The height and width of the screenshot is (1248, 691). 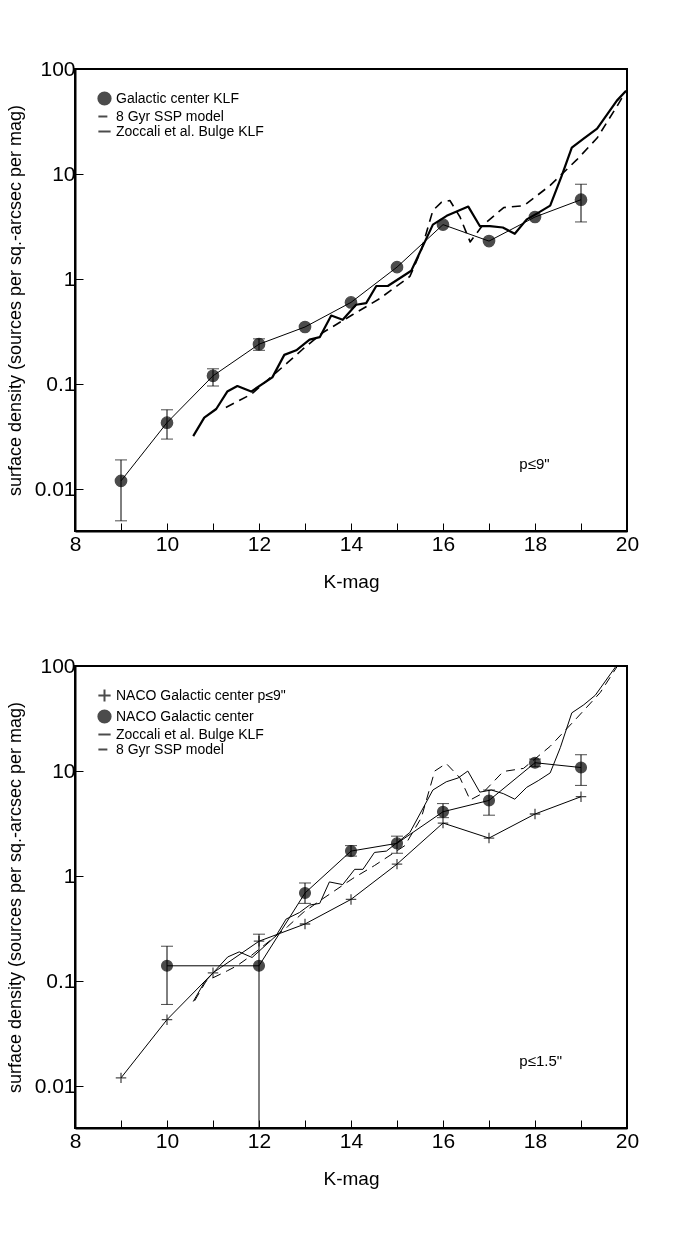 I want to click on legend-label: NACO Galactic center, so click(x=185, y=715).